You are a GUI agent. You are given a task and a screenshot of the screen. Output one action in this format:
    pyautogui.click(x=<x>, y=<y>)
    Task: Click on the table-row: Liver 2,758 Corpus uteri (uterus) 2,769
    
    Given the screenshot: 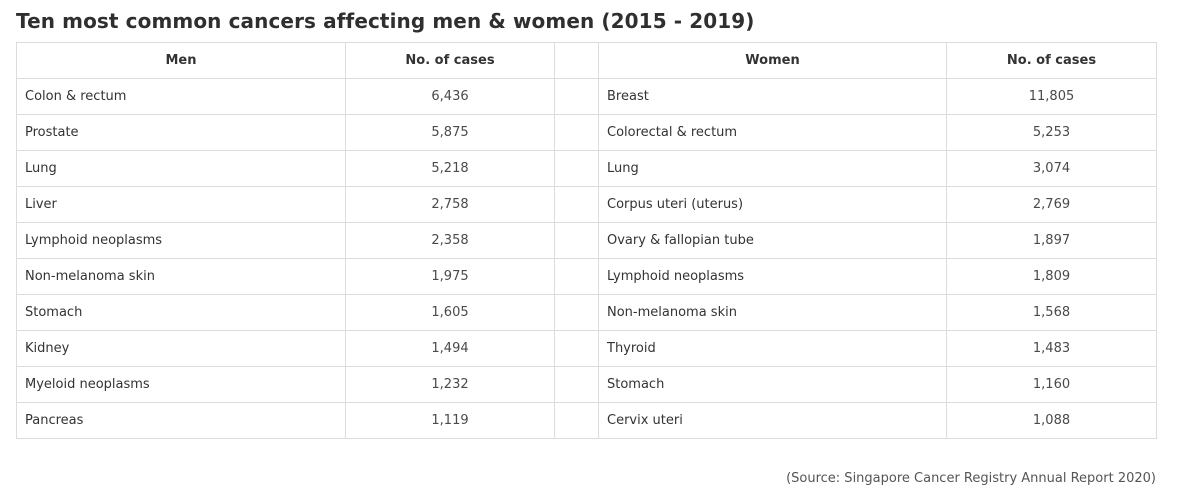 What is the action you would take?
    pyautogui.click(x=586, y=204)
    